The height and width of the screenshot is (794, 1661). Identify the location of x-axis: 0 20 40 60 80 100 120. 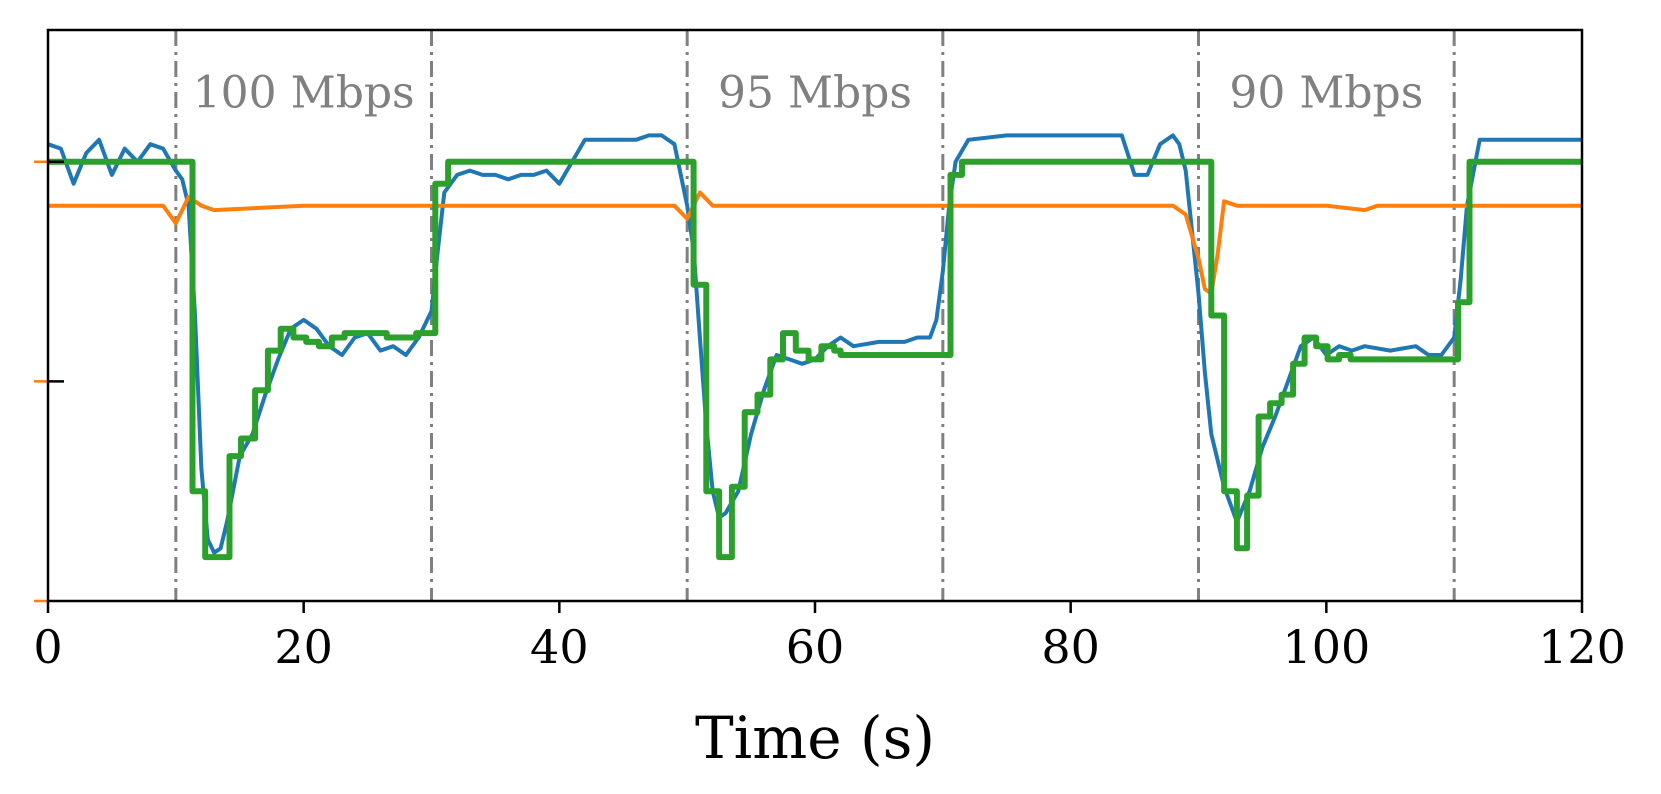
(829, 637).